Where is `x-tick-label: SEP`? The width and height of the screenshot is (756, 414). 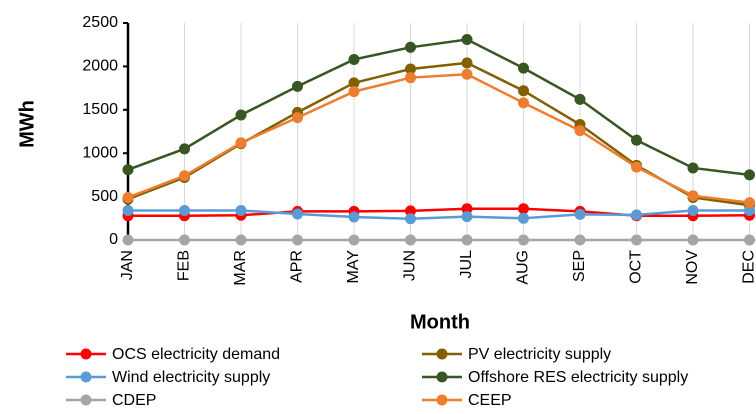
x-tick-label: SEP is located at coordinates (579, 266).